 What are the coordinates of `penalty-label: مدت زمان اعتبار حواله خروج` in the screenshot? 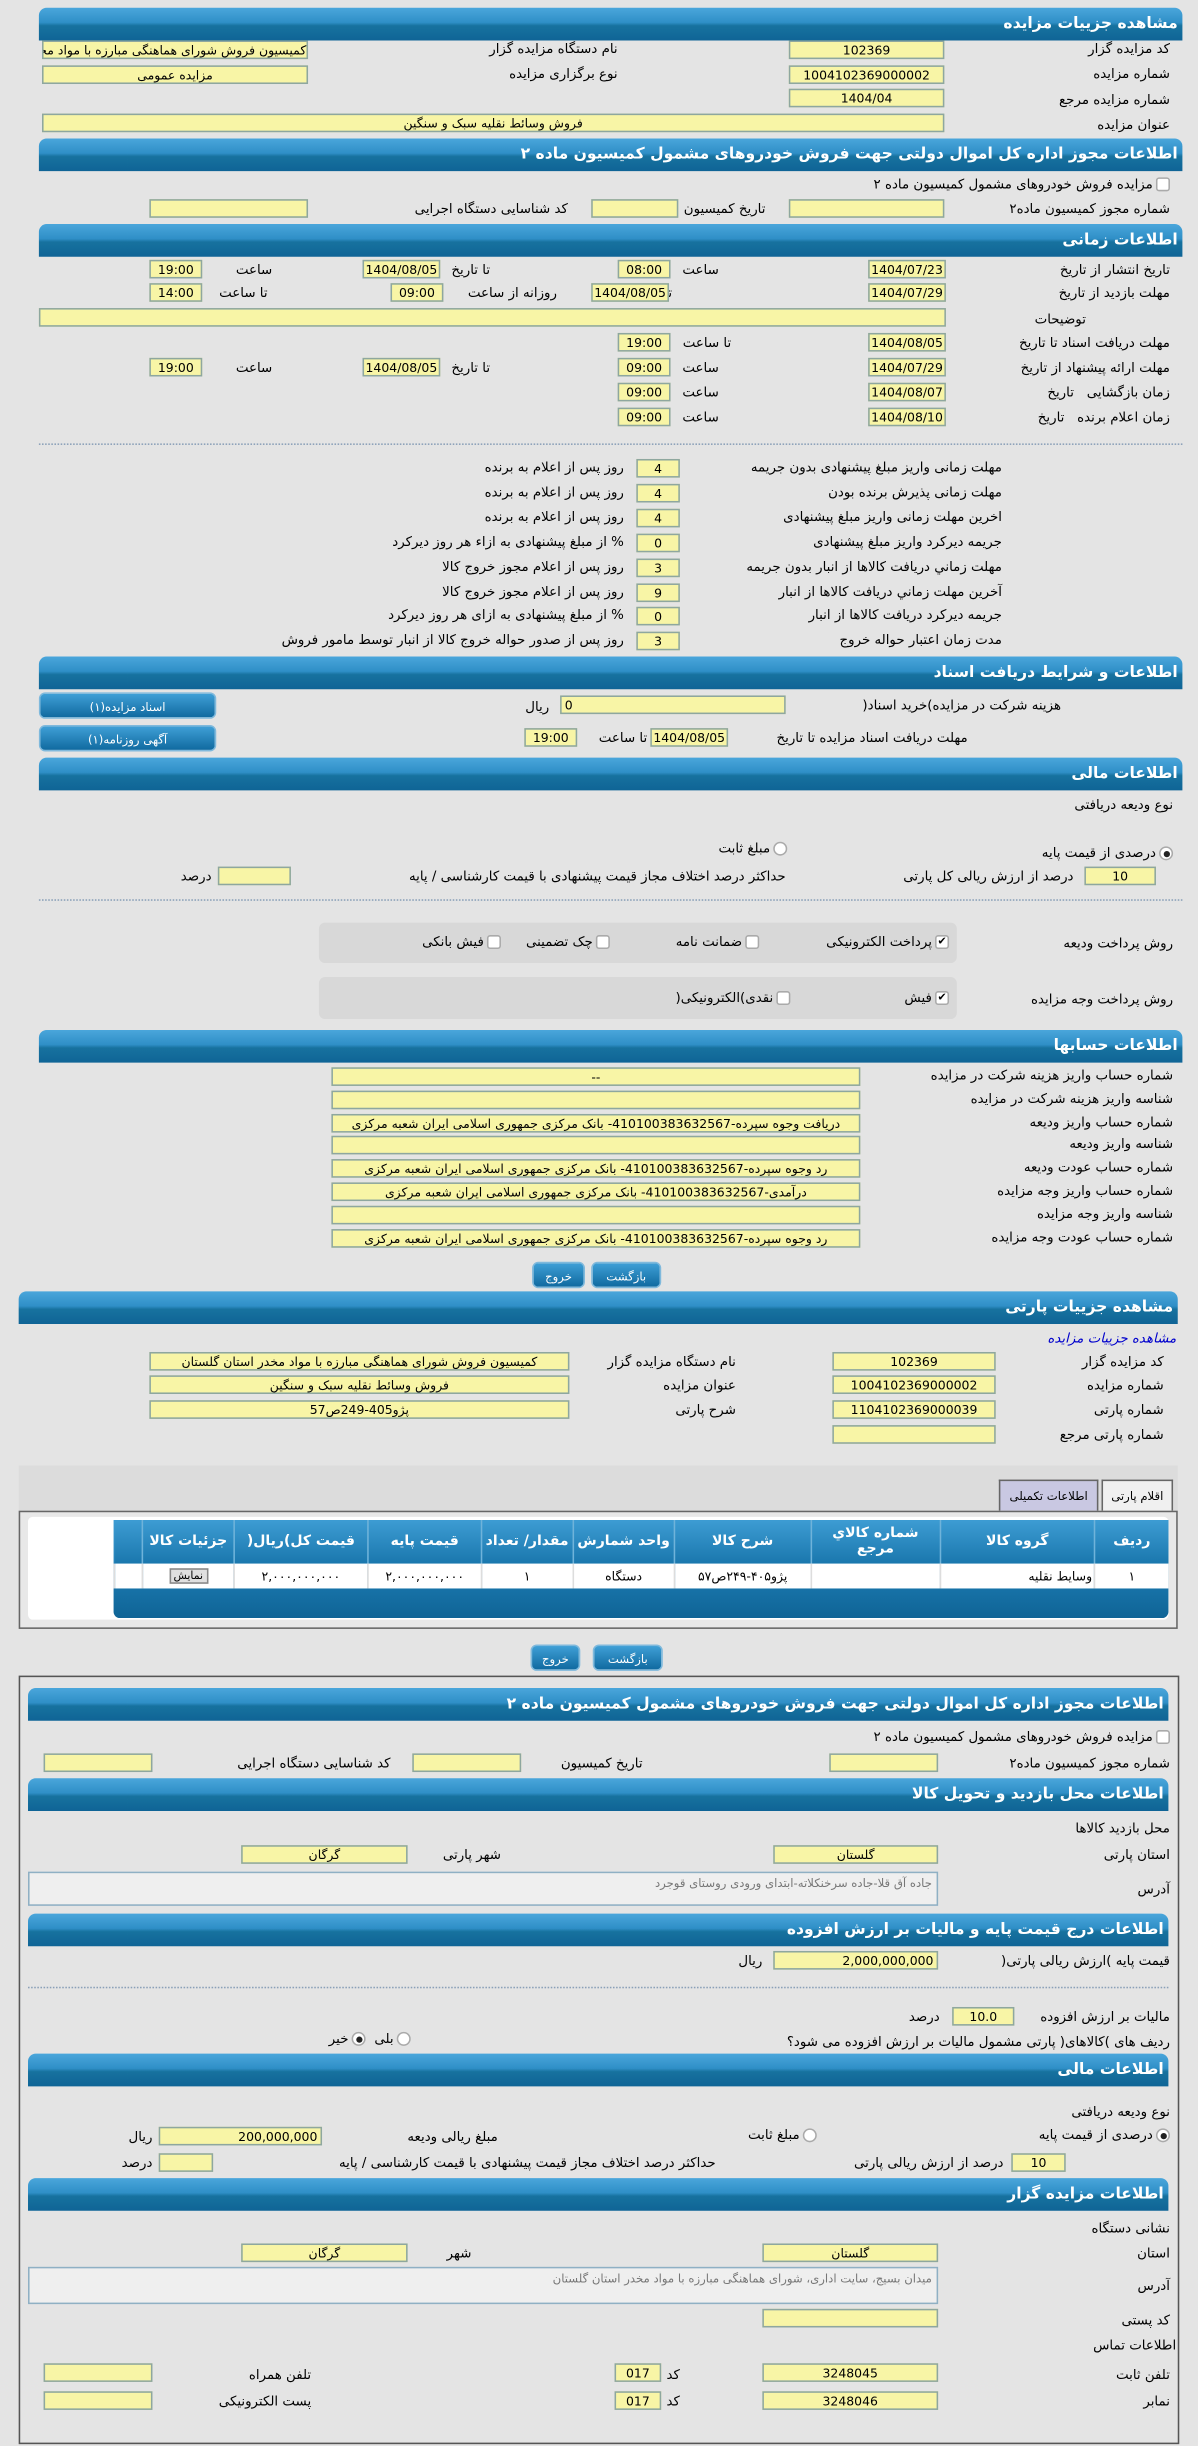 It's located at (920, 641).